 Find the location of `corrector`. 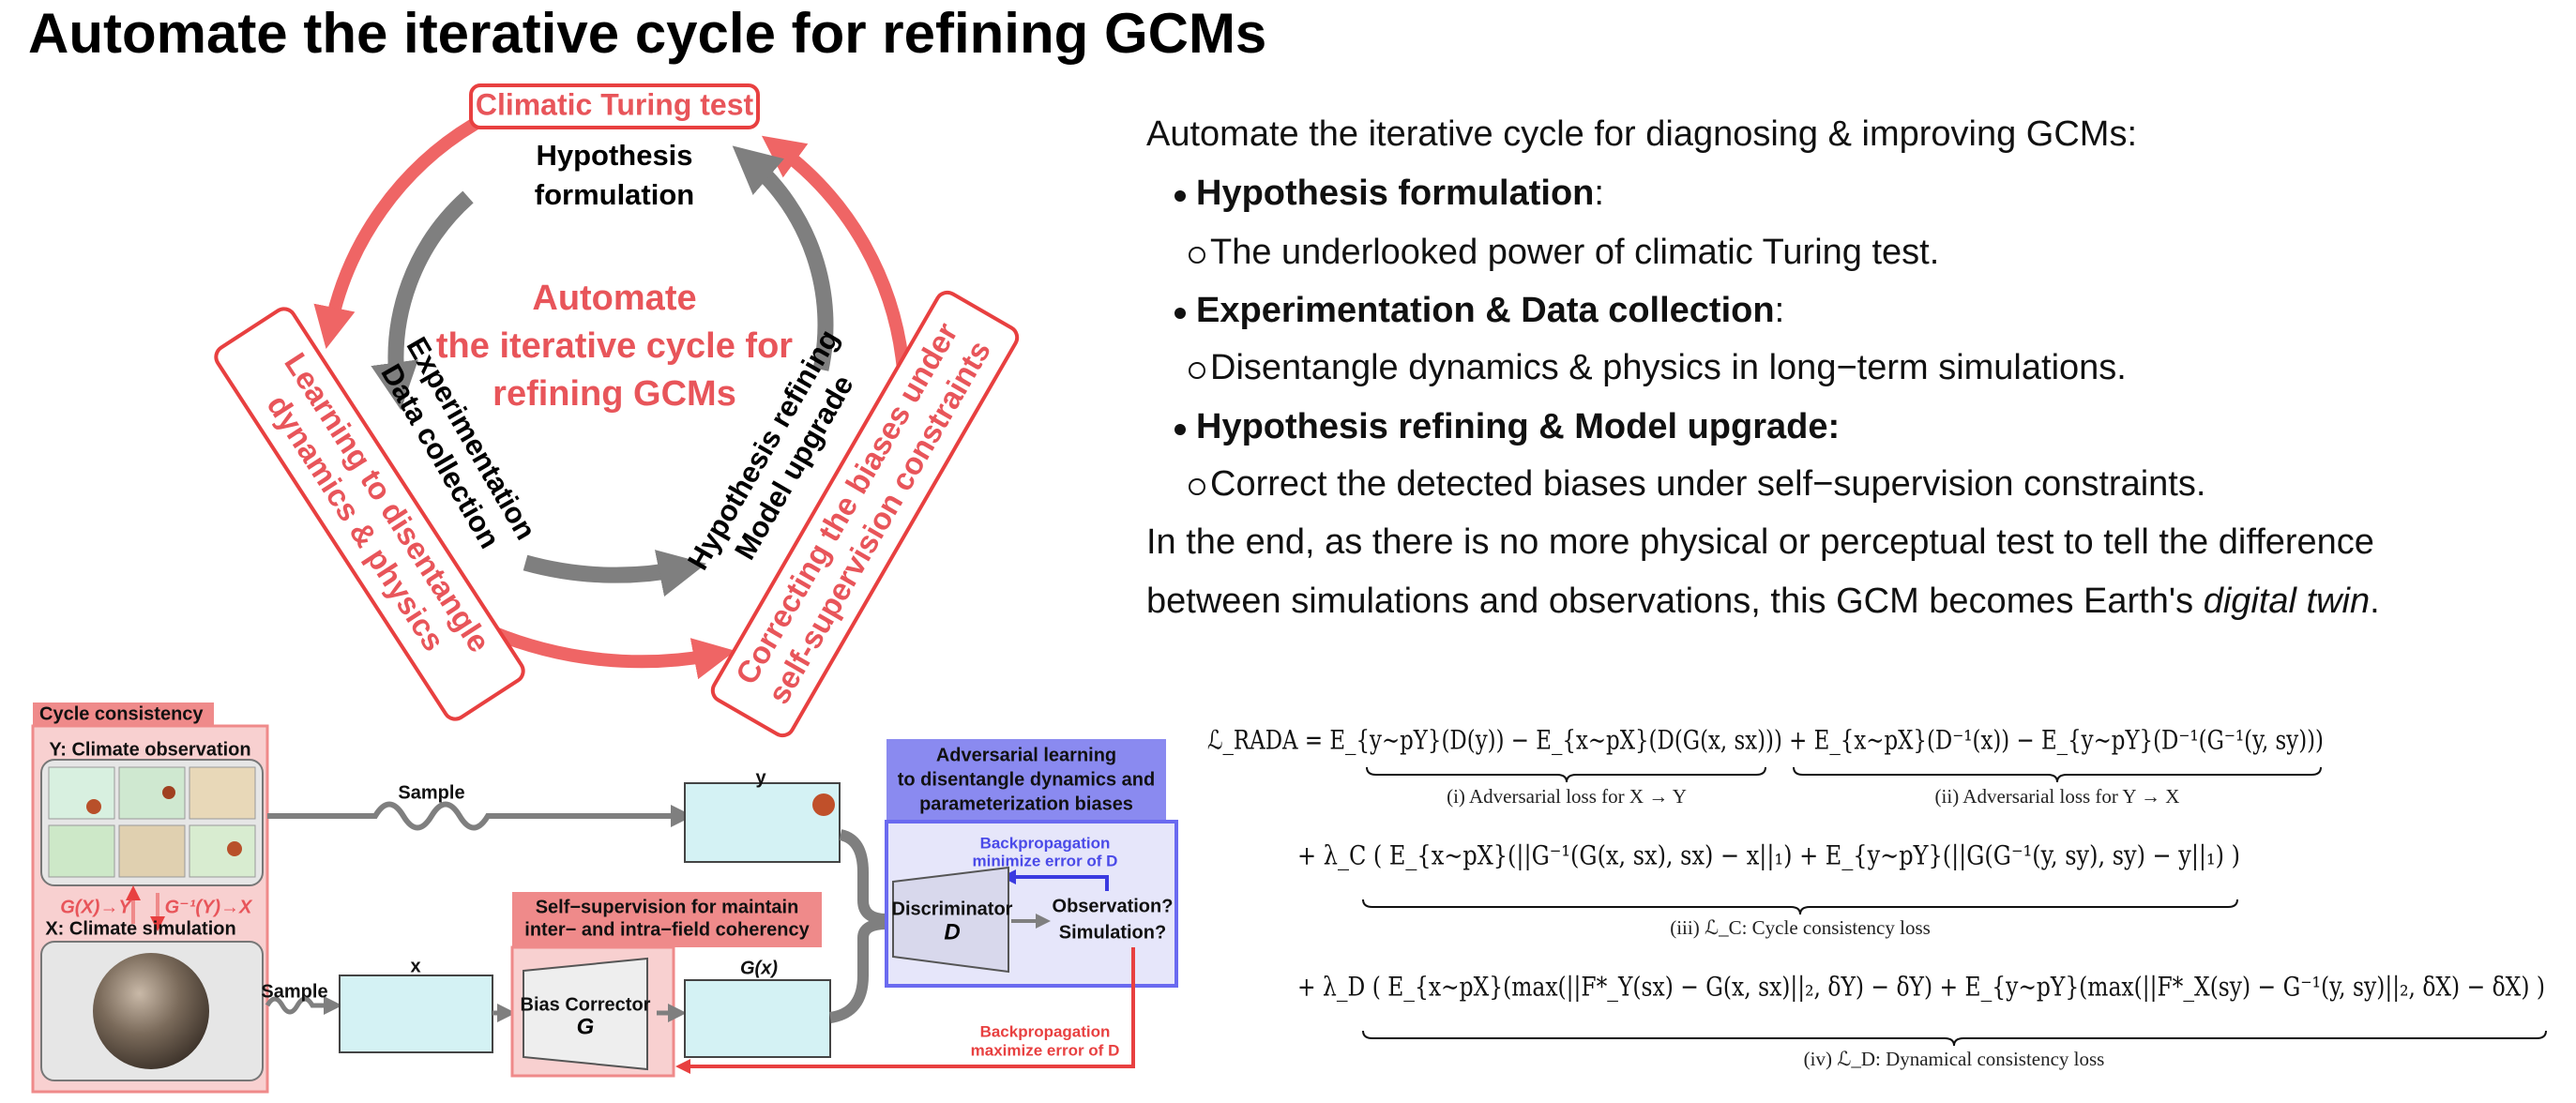

corrector is located at coordinates (585, 1014).